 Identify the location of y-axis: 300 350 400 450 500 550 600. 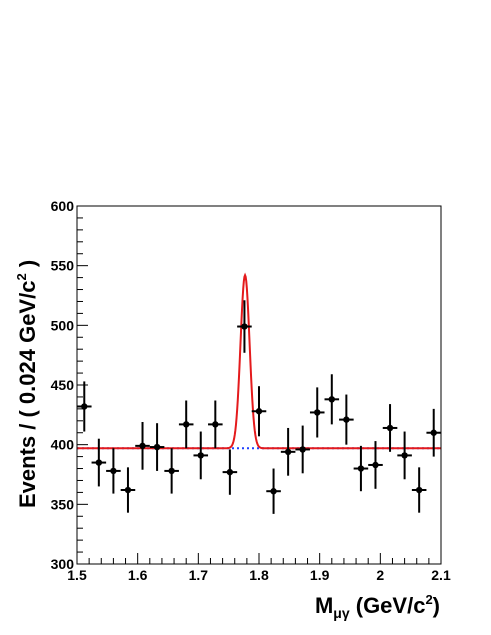
(69, 385).